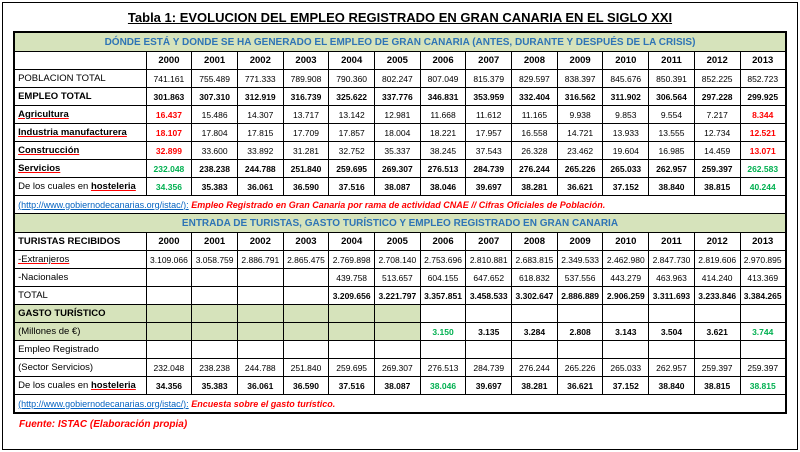 This screenshot has height=452, width=800. What do you see at coordinates (352, 241) in the screenshot?
I see `year-header-2004: 2004` at bounding box center [352, 241].